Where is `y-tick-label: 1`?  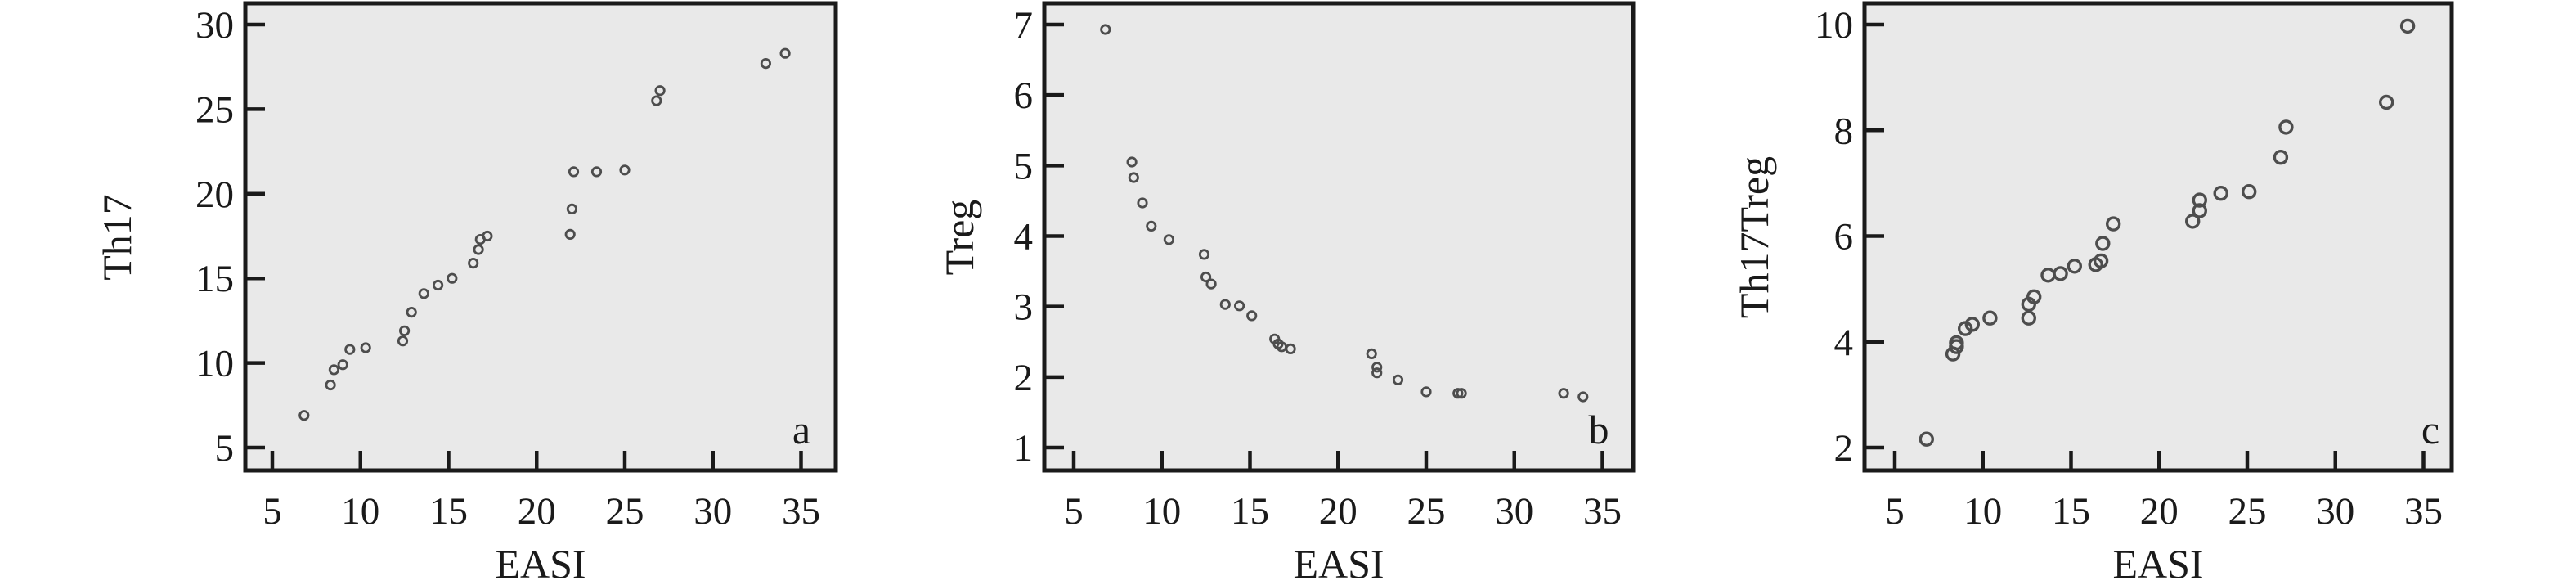
y-tick-label: 1 is located at coordinates (1024, 449).